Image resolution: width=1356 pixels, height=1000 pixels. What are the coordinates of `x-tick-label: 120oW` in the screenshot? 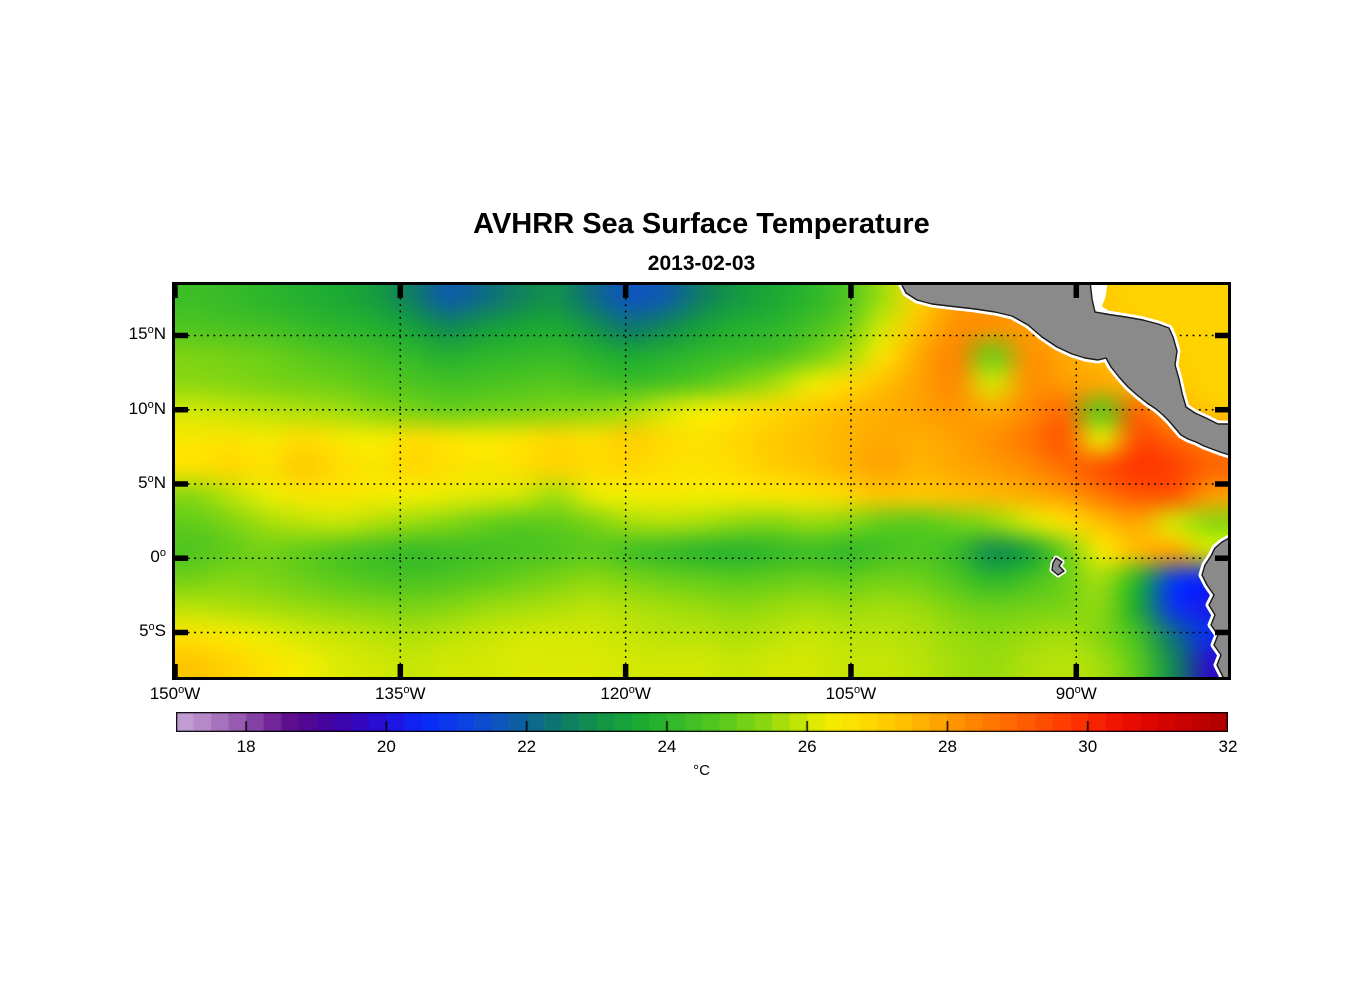 It's located at (626, 694).